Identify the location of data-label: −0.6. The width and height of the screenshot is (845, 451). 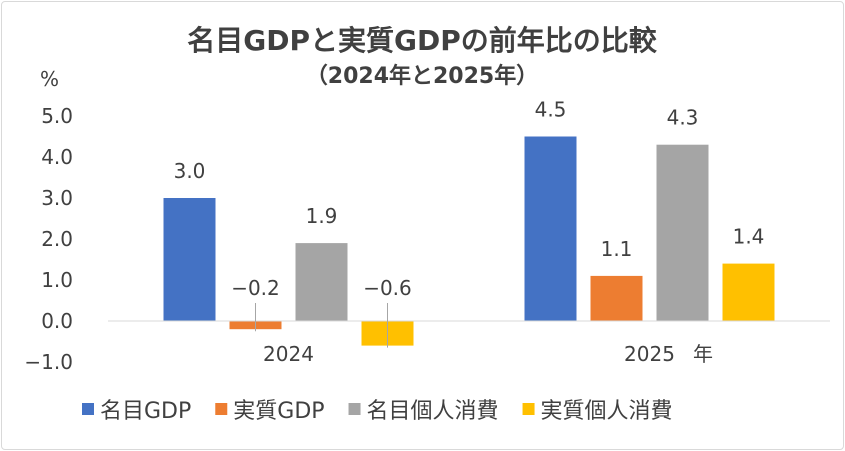
(387, 288).